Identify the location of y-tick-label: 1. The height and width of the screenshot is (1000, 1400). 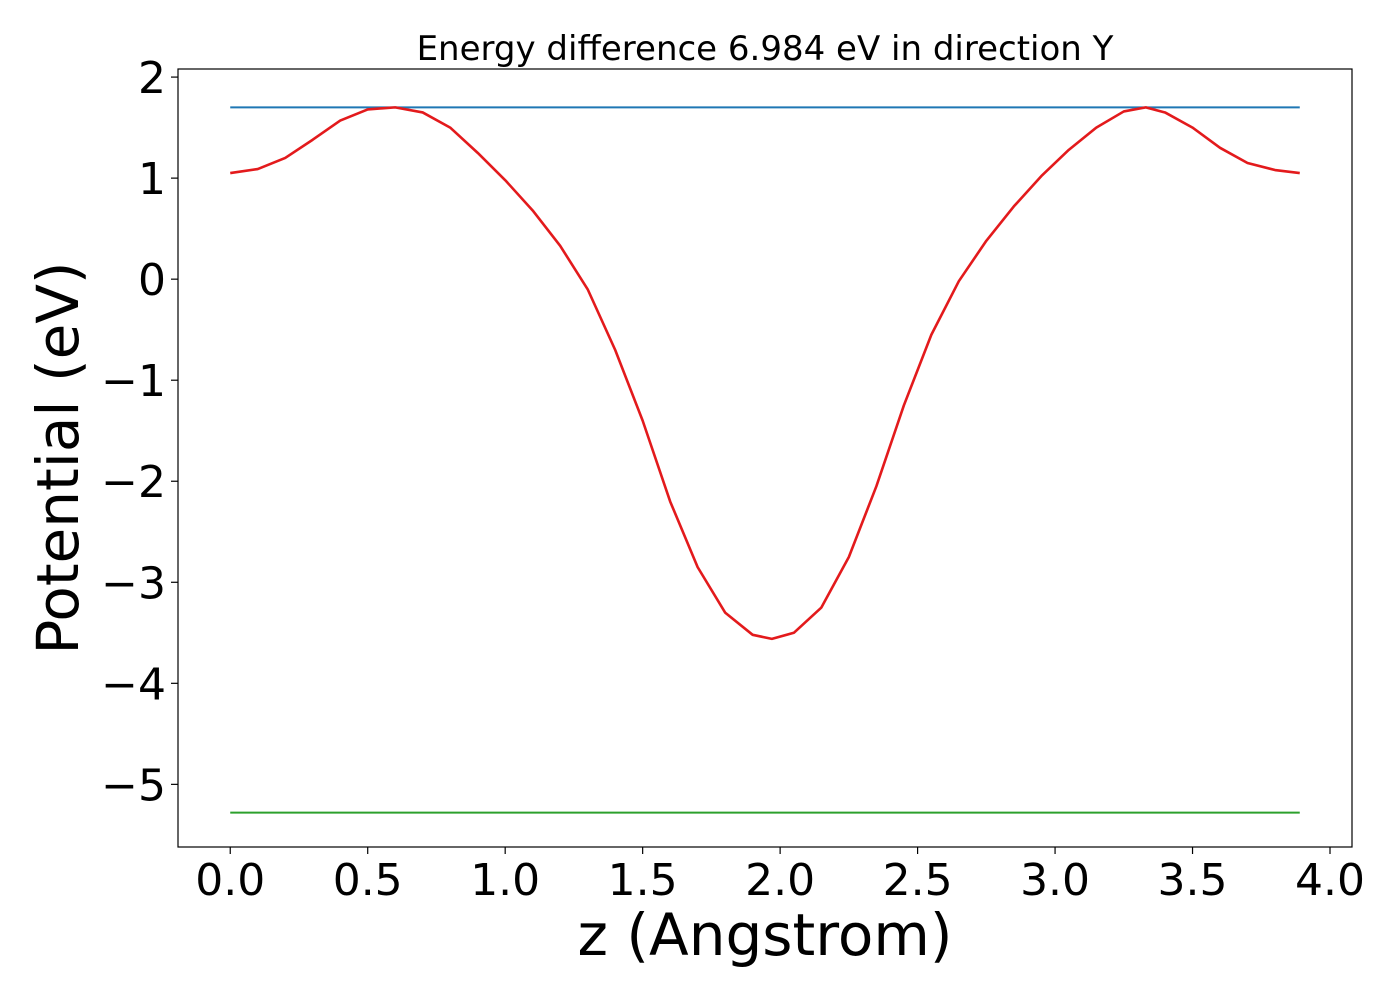
(152, 179).